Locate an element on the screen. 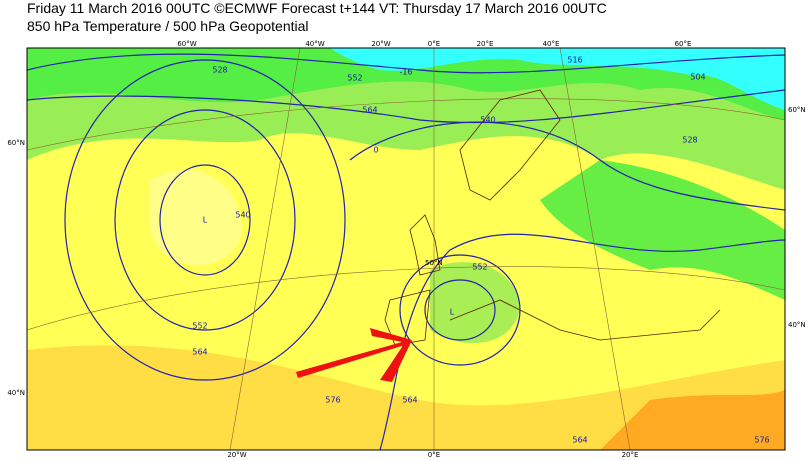  longitude-label: 40°E is located at coordinates (551, 44).